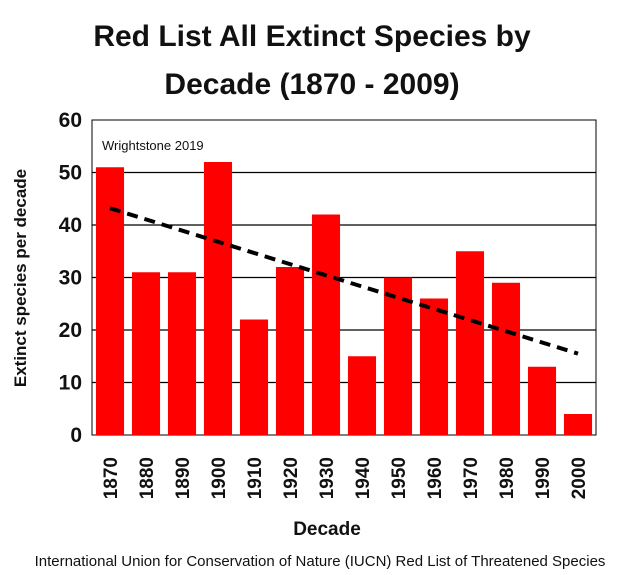  I want to click on x-tick-label-1880: 1880, so click(147, 478).